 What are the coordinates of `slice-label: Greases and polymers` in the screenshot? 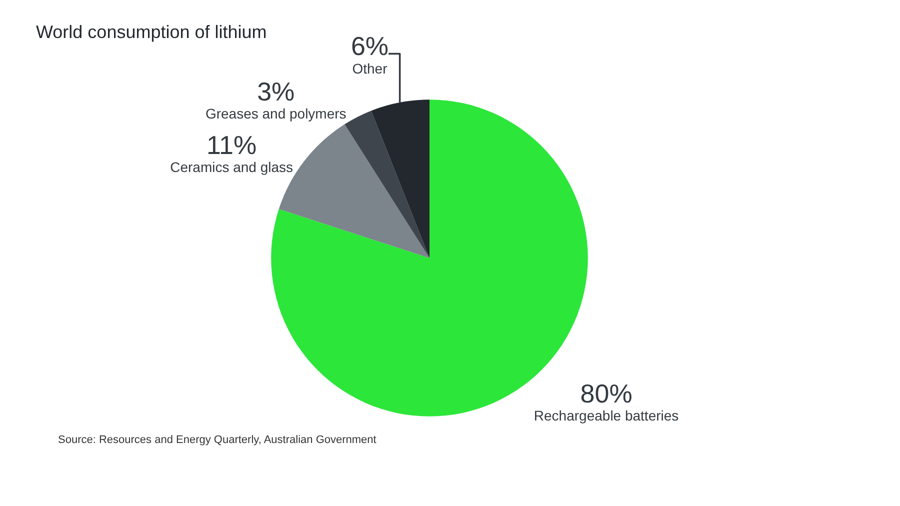 It's located at (275, 114).